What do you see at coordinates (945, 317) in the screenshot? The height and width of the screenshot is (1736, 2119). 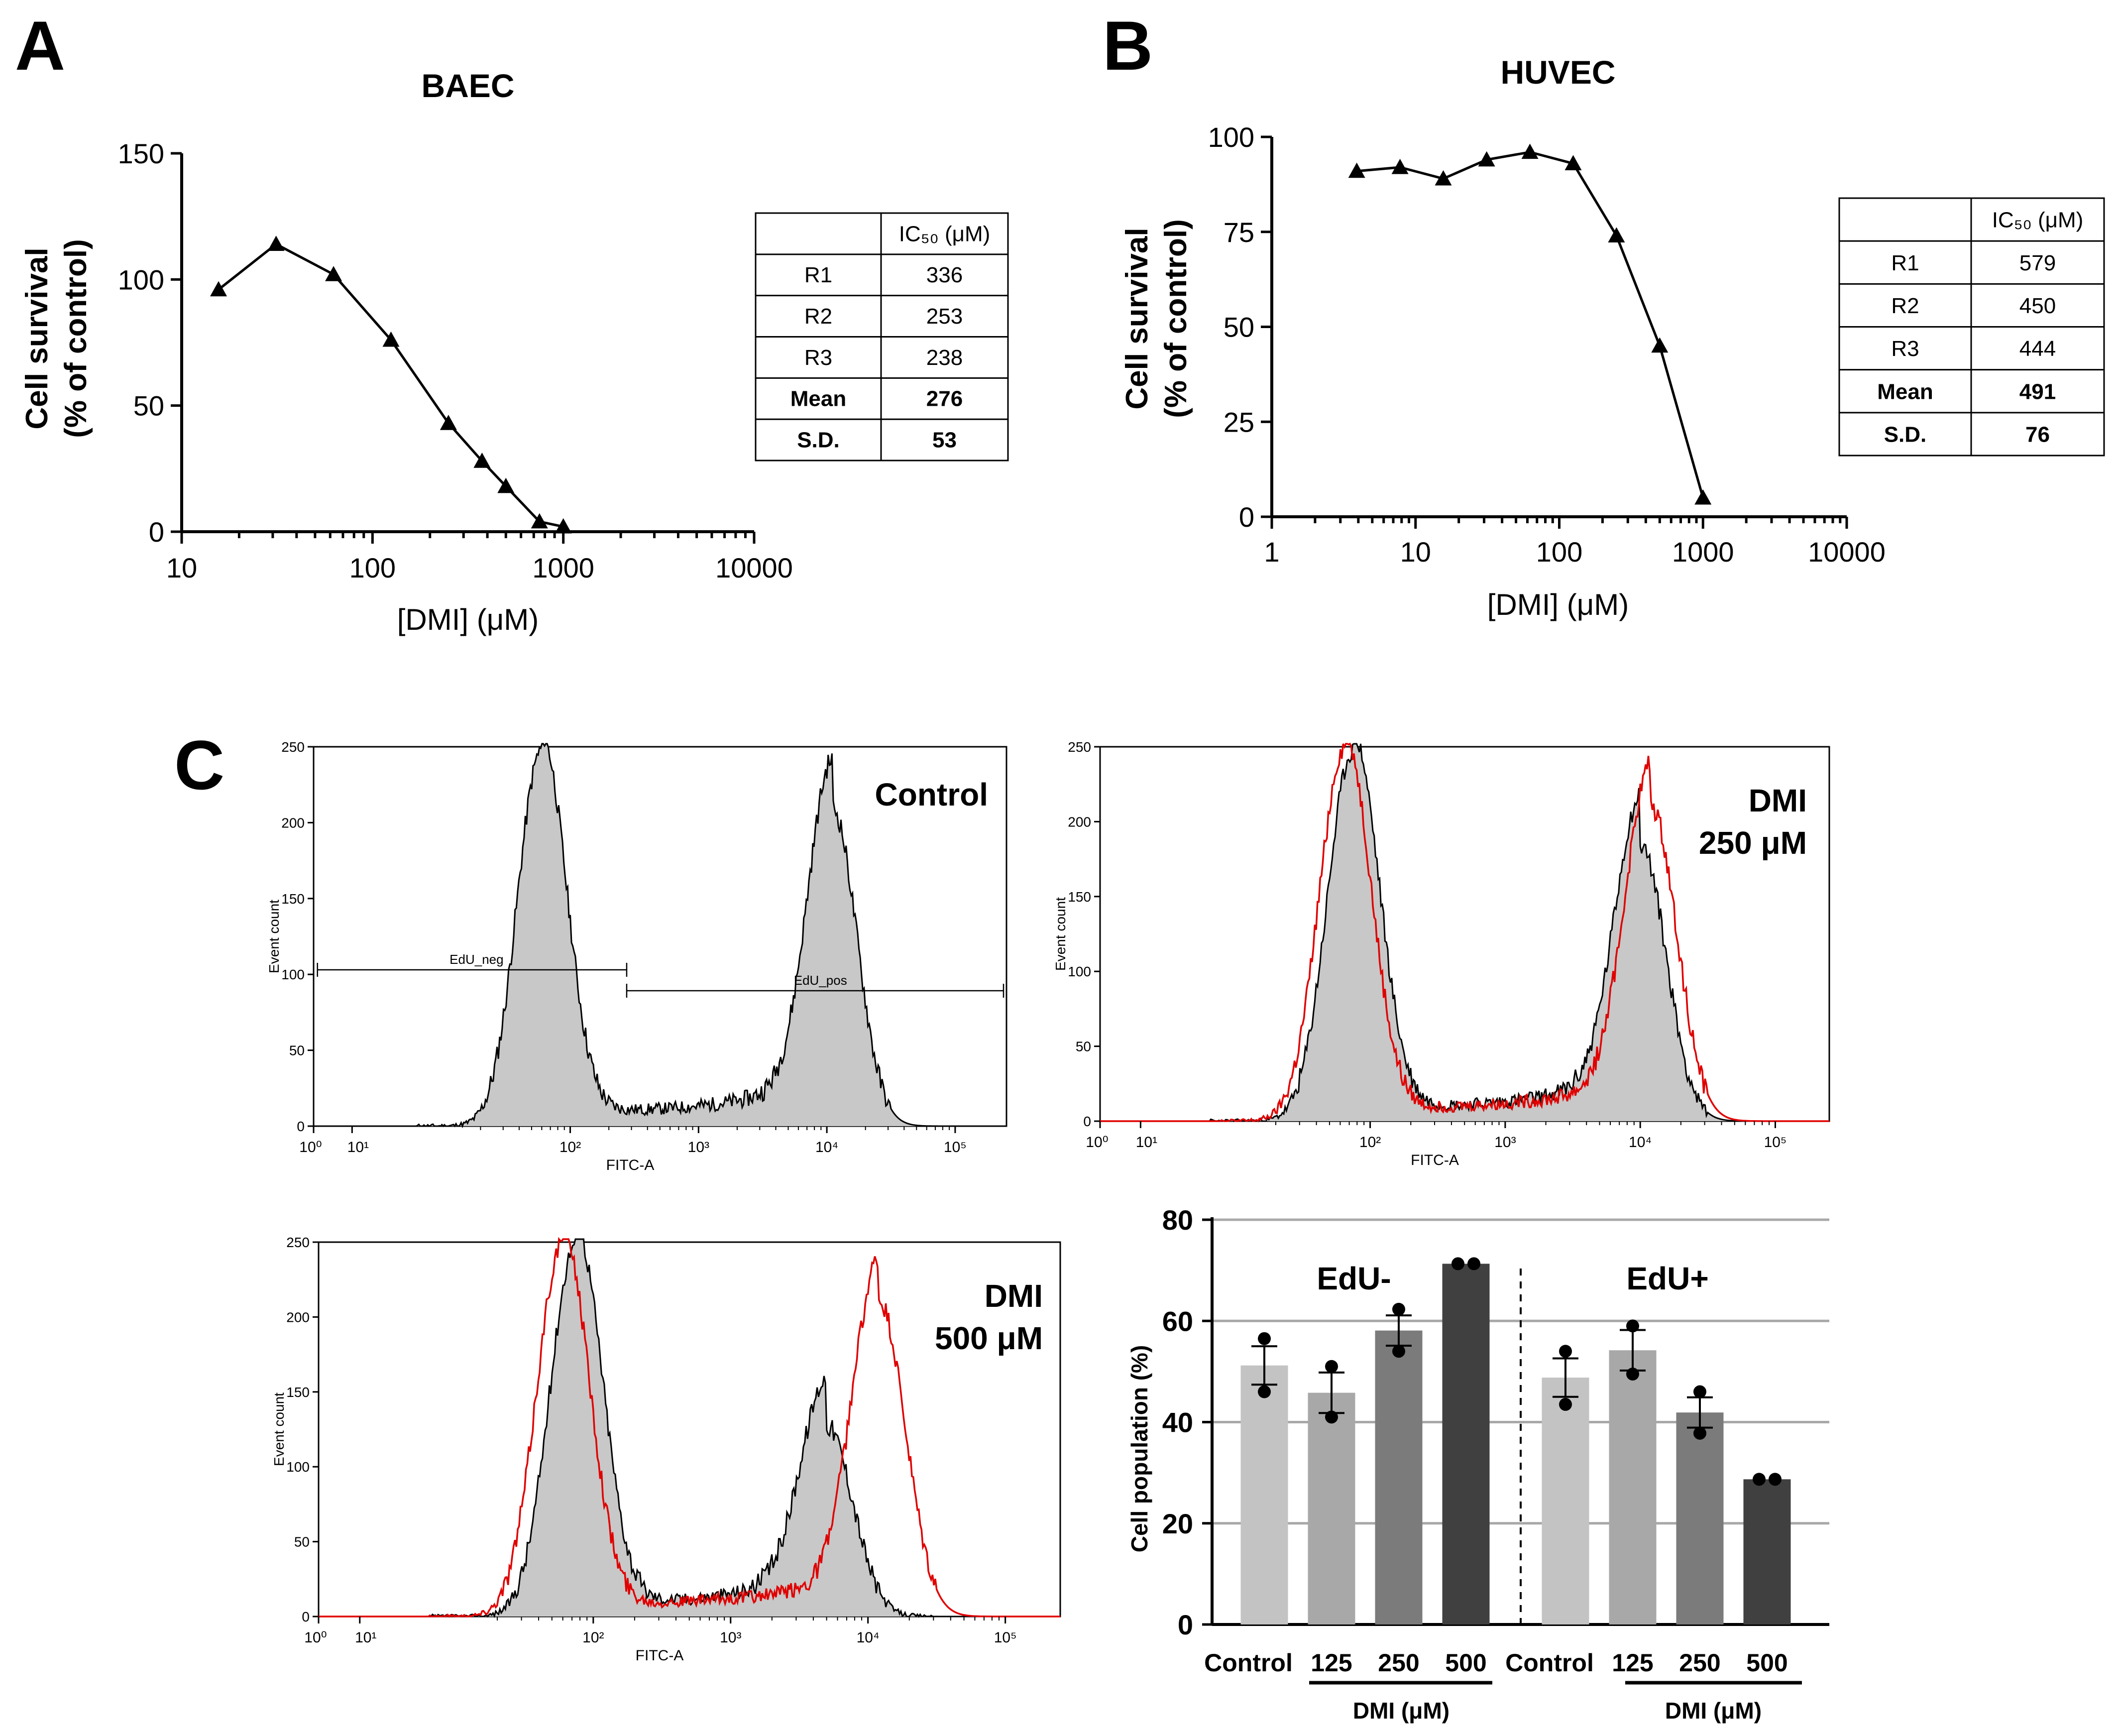 I see `table-row-value: 253` at bounding box center [945, 317].